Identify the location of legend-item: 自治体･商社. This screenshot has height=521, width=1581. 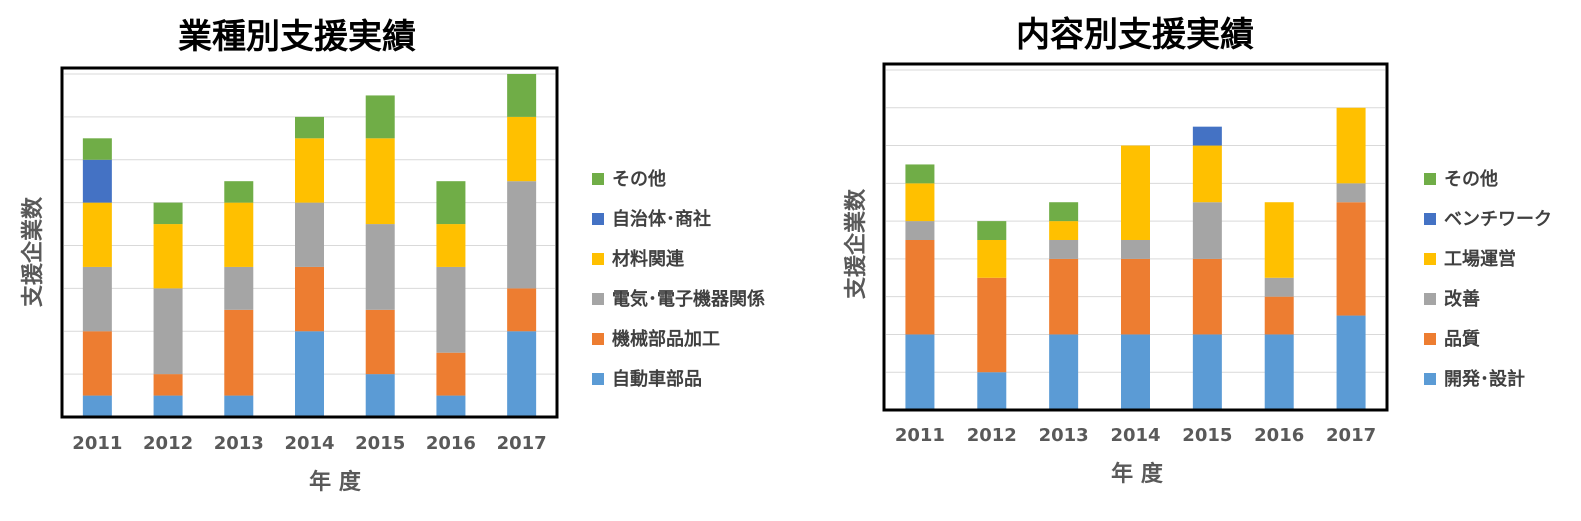
(651, 219).